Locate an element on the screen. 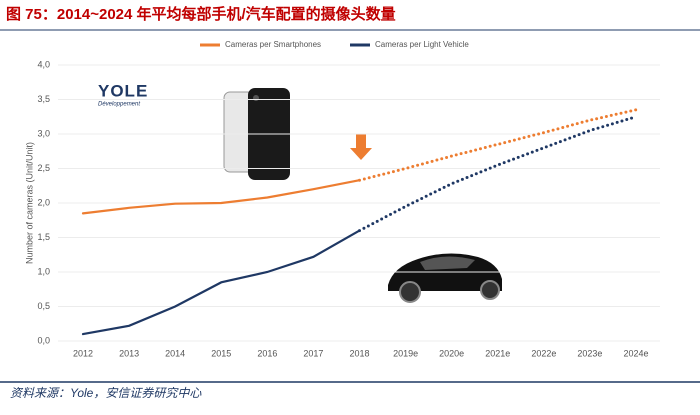  arrow is located at coordinates (361, 147).